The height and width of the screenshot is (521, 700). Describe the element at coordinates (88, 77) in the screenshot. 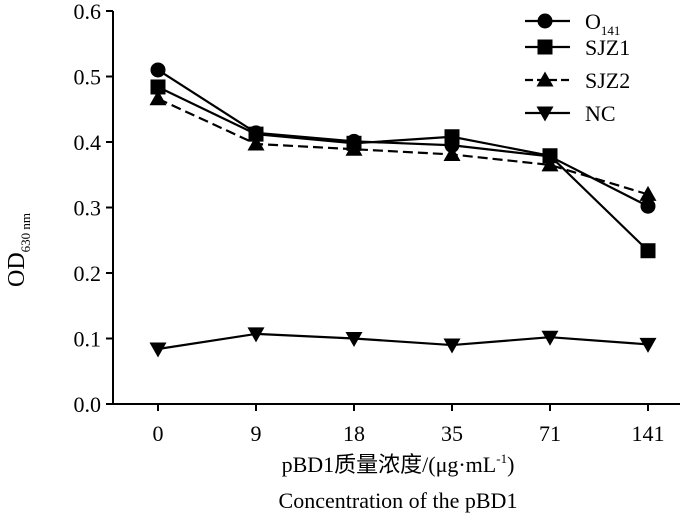

I see `y-tick-label: 0.5` at that location.